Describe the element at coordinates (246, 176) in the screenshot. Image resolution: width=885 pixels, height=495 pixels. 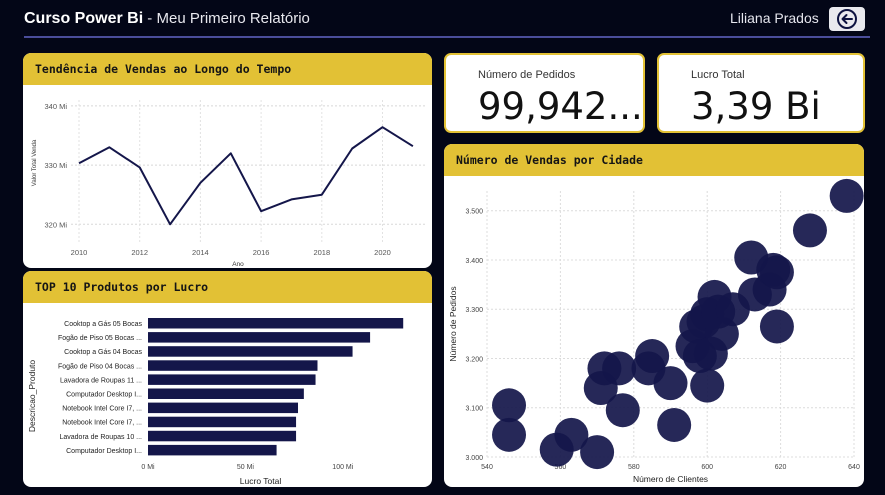
I see `sales-trend-line` at that location.